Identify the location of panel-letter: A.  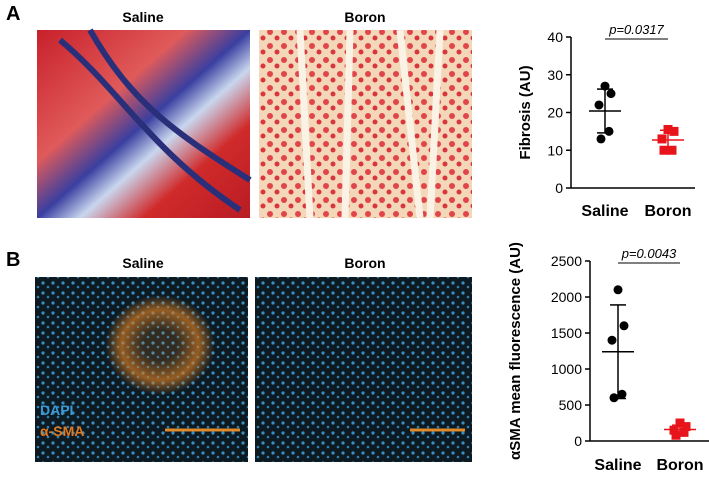
(13, 14).